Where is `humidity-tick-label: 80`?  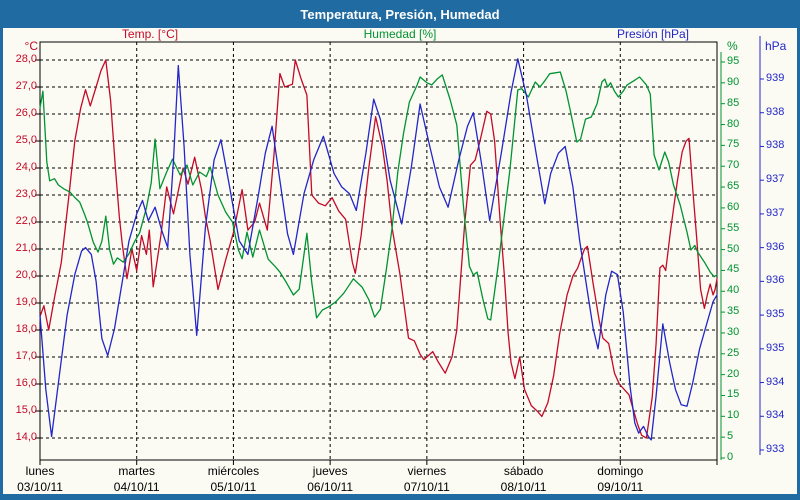
humidity-tick-label: 80 is located at coordinates (733, 123).